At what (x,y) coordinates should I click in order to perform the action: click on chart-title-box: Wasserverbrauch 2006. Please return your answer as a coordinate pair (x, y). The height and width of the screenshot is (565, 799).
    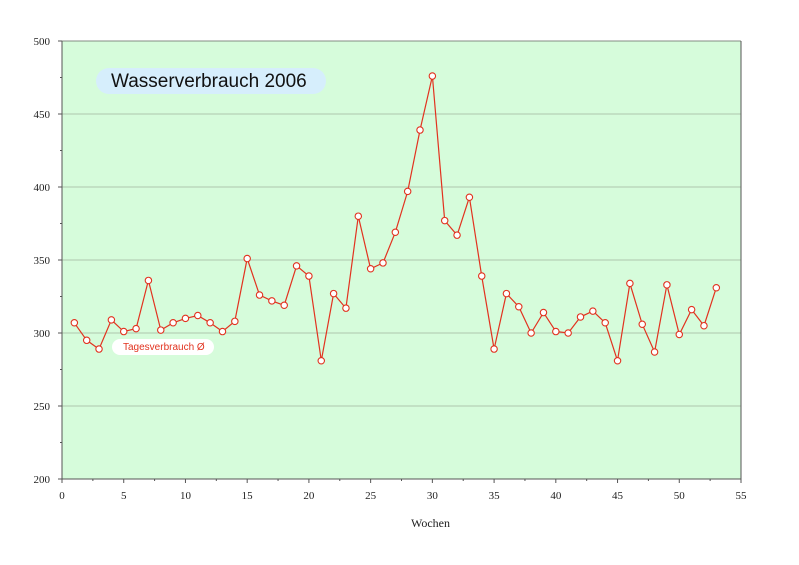
    Looking at the image, I should click on (211, 81).